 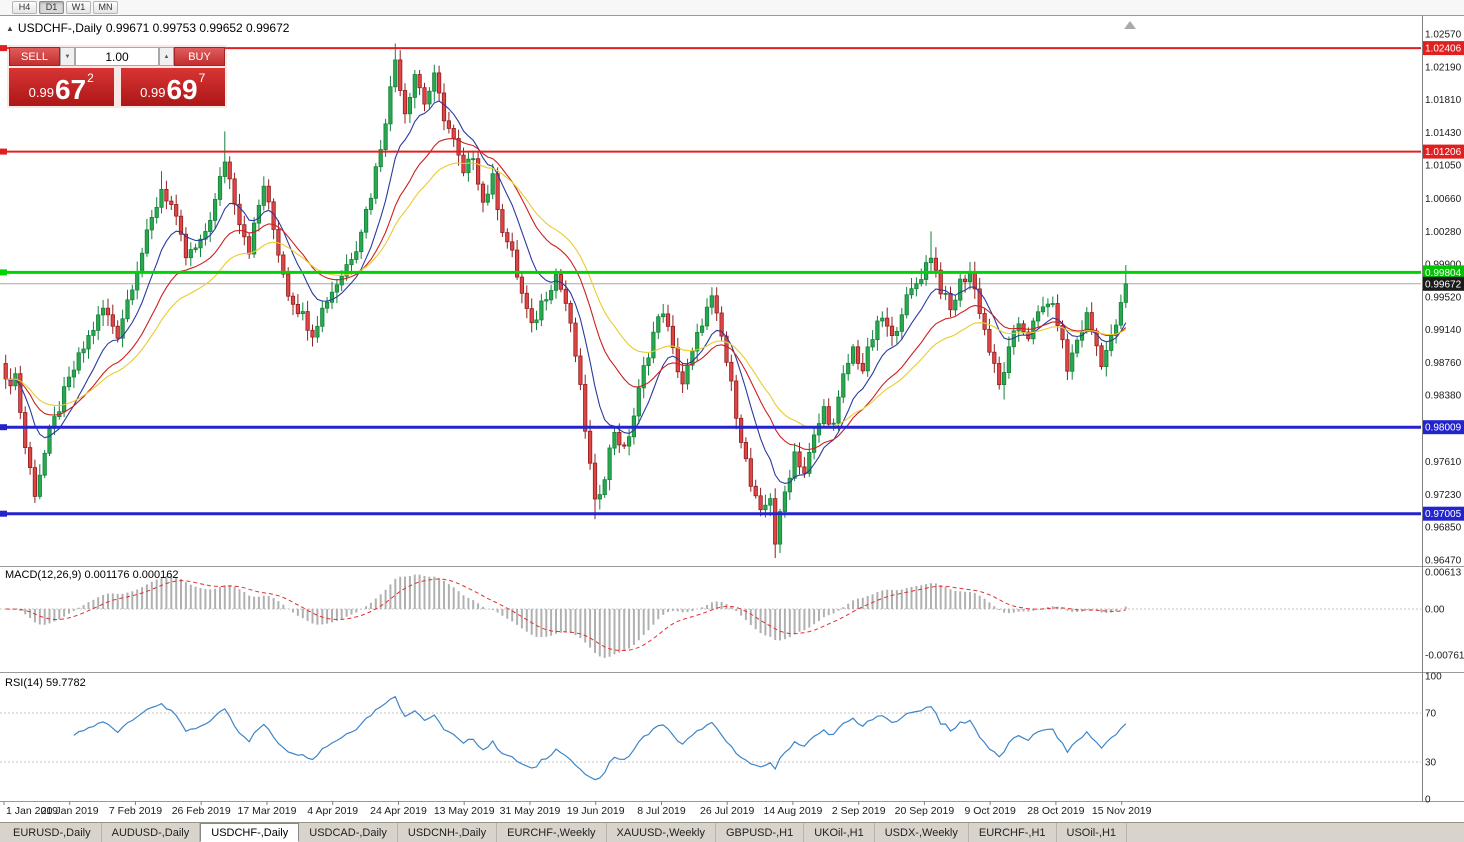 What do you see at coordinates (202, 78) in the screenshot?
I see `buy-price-pipette: 7` at bounding box center [202, 78].